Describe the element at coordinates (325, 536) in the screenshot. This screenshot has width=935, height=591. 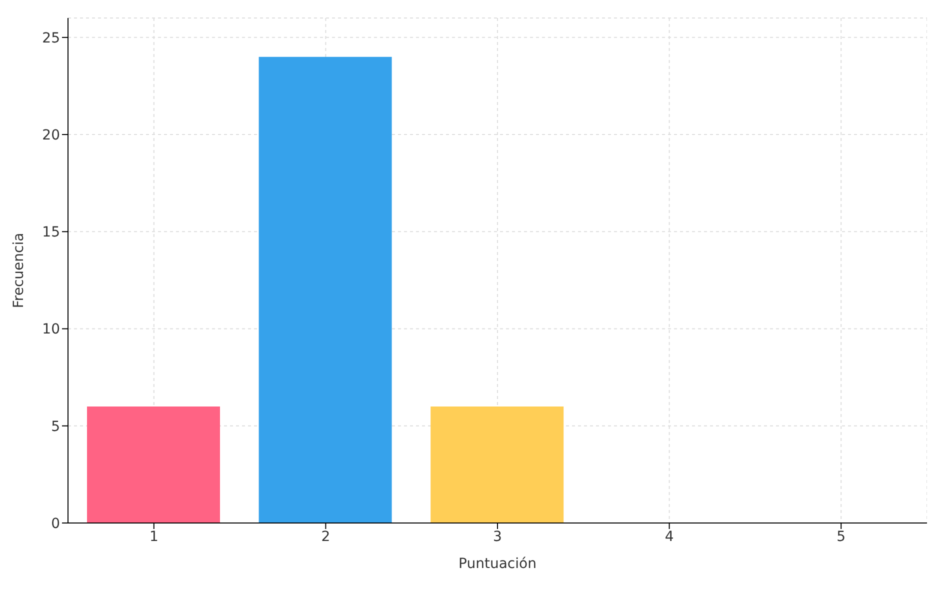
I see `x-tick-label: 2` at that location.